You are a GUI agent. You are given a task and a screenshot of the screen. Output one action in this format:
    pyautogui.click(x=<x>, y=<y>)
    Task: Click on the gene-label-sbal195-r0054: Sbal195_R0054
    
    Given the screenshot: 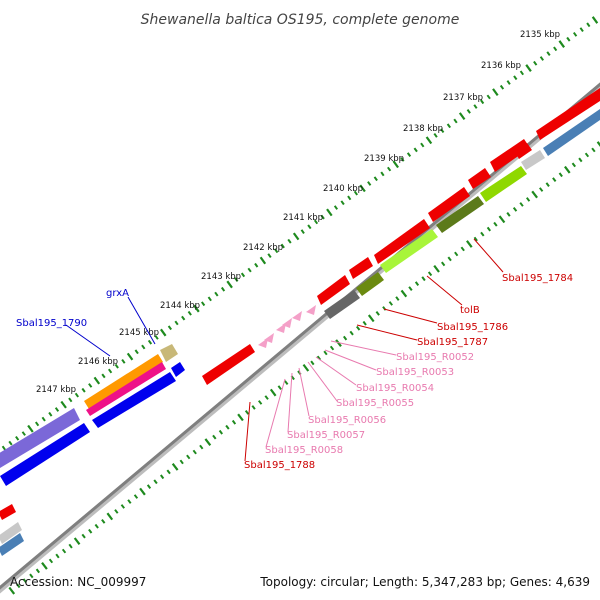 What is the action you would take?
    pyautogui.click(x=395, y=388)
    